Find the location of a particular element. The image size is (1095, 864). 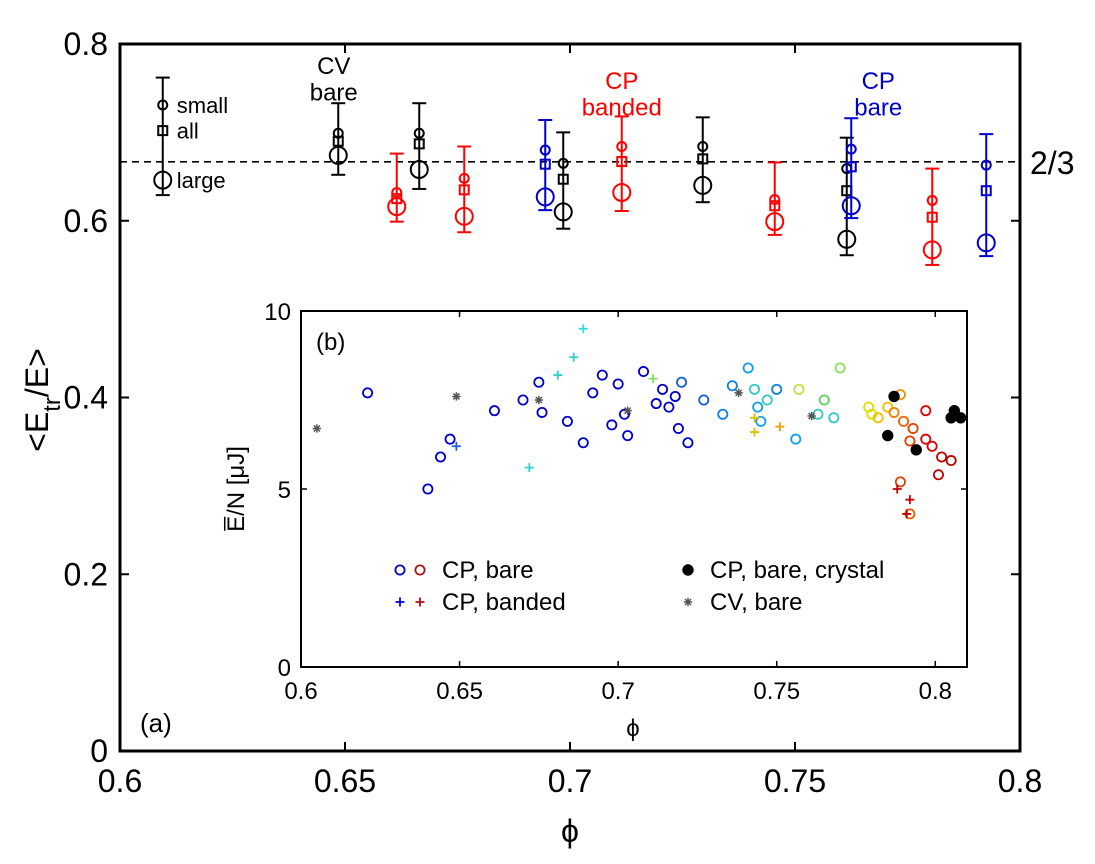

x-tick-label-b: 0.6 is located at coordinates (300, 691).